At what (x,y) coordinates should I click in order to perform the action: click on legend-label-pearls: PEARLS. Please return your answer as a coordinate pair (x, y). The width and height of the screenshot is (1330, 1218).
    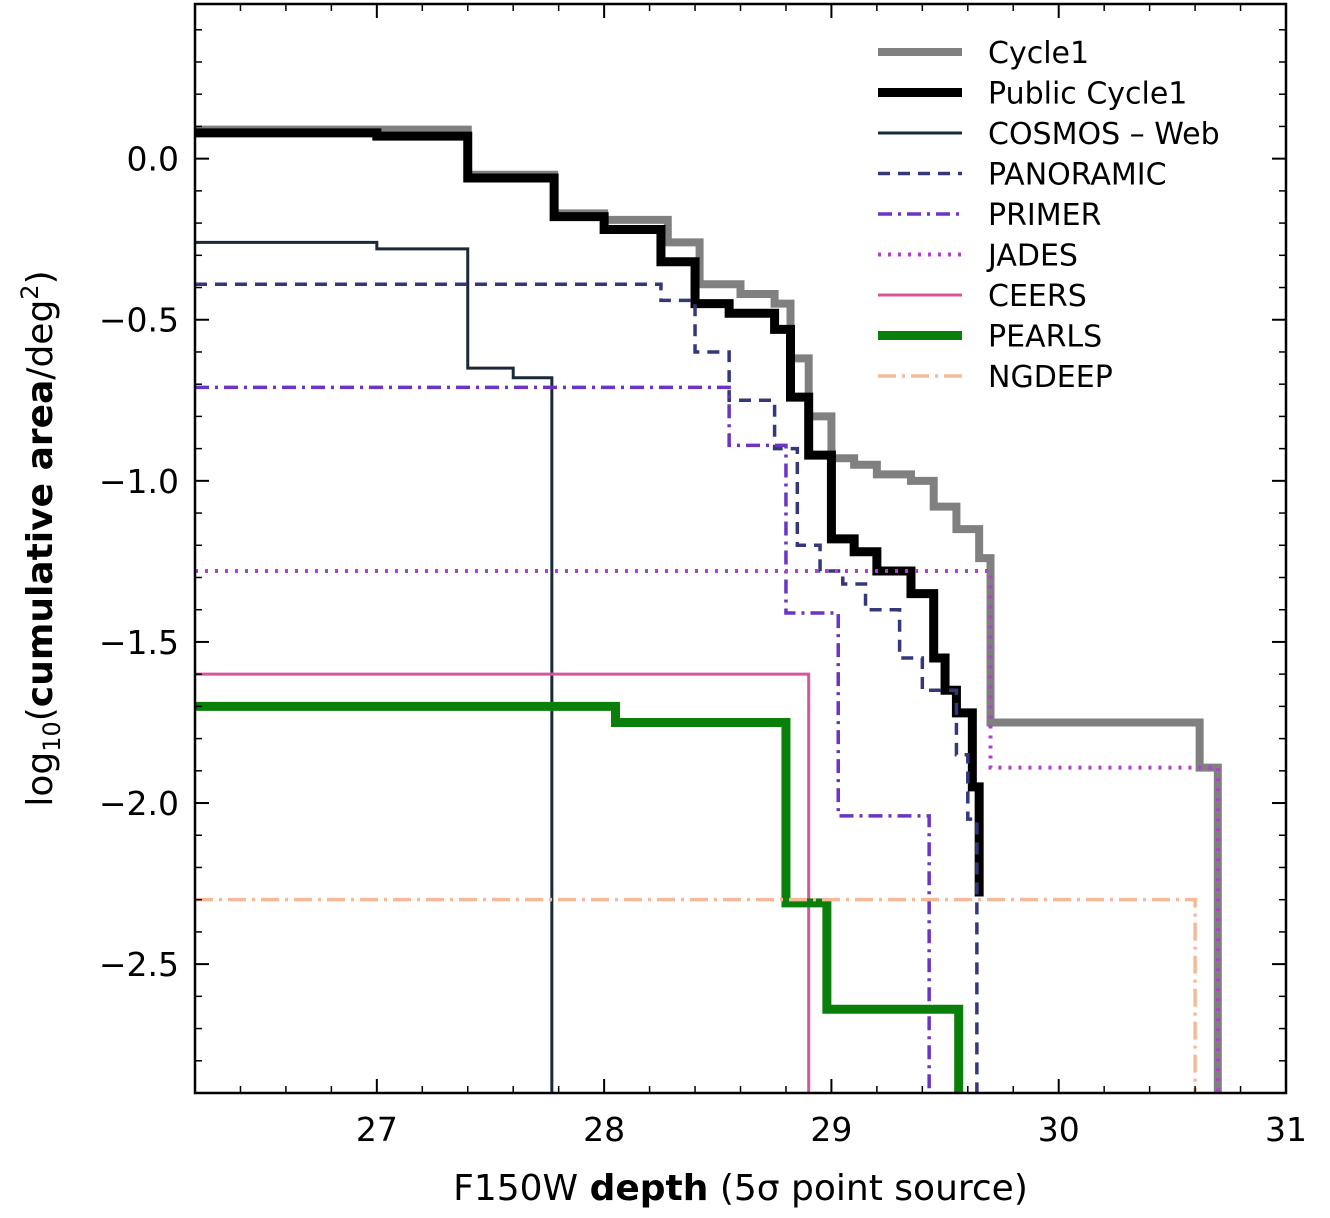
    Looking at the image, I should click on (1045, 337).